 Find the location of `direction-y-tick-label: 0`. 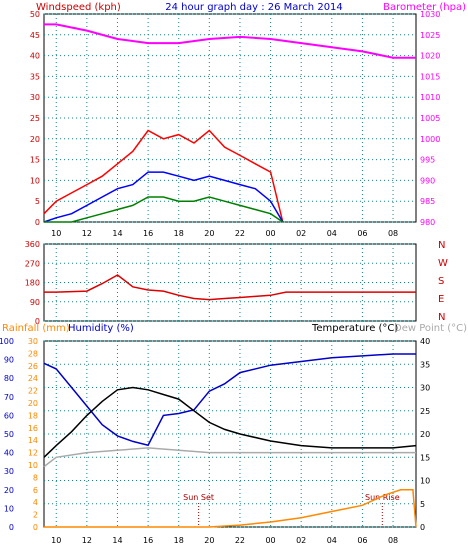

direction-y-tick-label: 0 is located at coordinates (37, 321).